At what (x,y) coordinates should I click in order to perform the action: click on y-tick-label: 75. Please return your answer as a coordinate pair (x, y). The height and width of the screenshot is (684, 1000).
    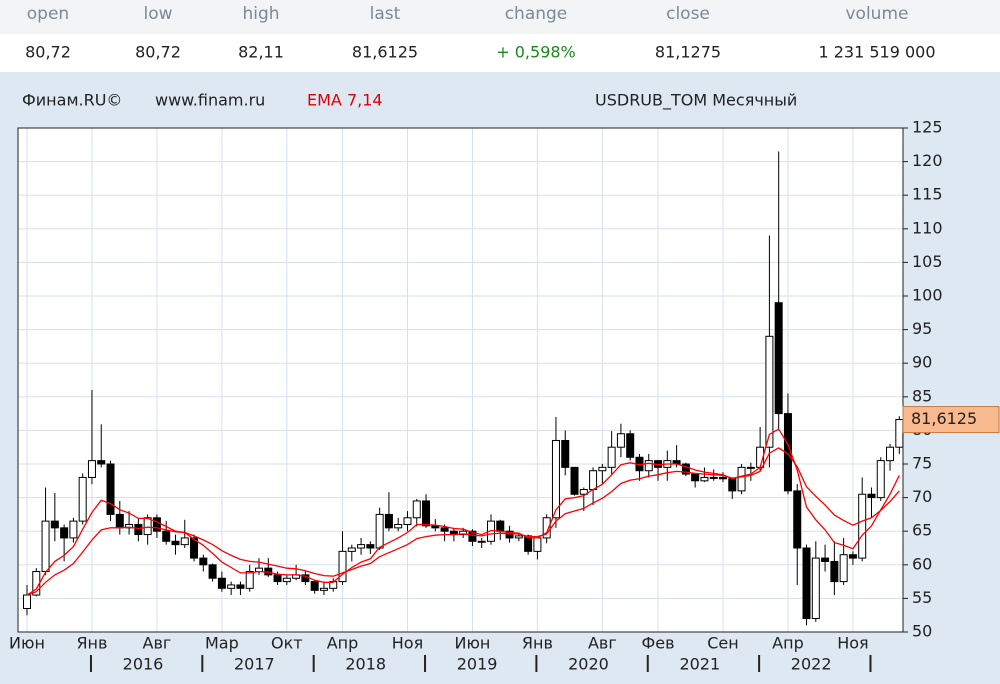
    Looking at the image, I should click on (922, 463).